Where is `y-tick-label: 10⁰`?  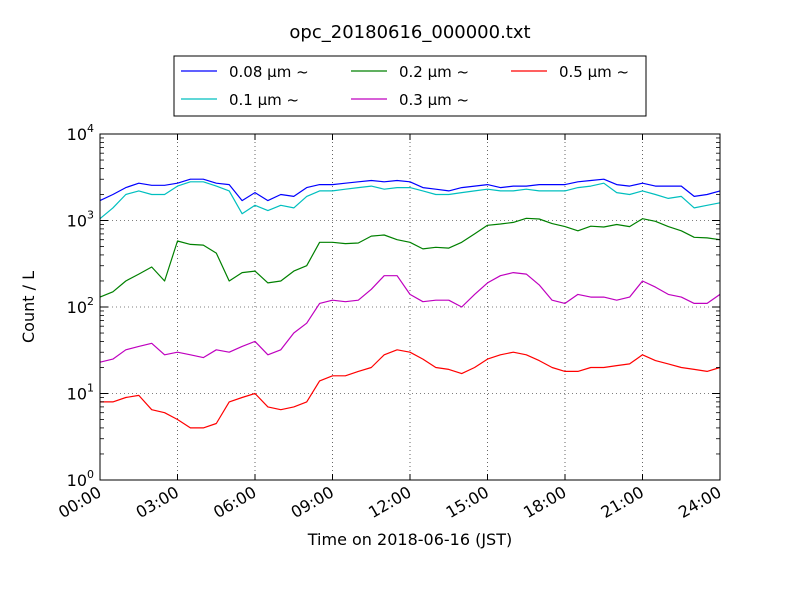
y-tick-label: 10⁰ is located at coordinates (80, 479).